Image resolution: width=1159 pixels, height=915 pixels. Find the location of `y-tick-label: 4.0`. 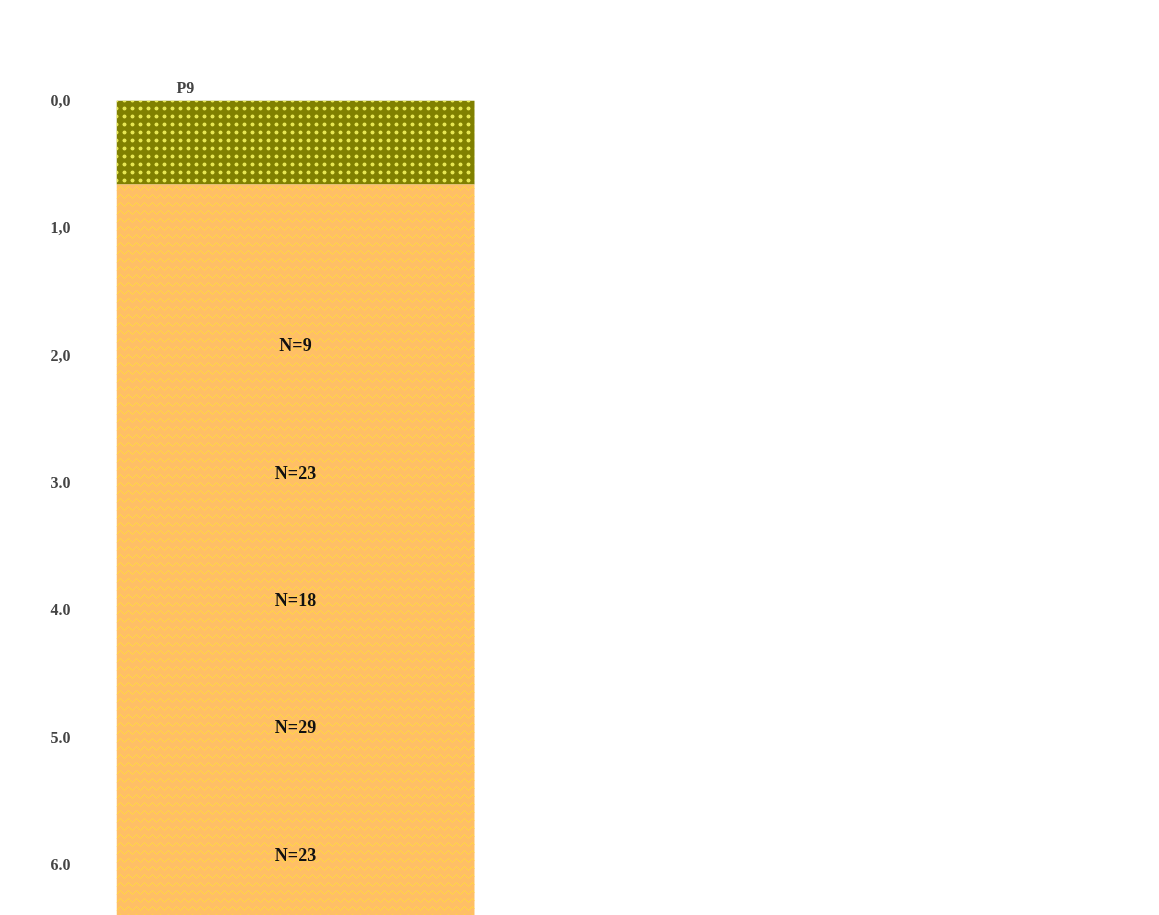

y-tick-label: 4.0 is located at coordinates (60, 610).